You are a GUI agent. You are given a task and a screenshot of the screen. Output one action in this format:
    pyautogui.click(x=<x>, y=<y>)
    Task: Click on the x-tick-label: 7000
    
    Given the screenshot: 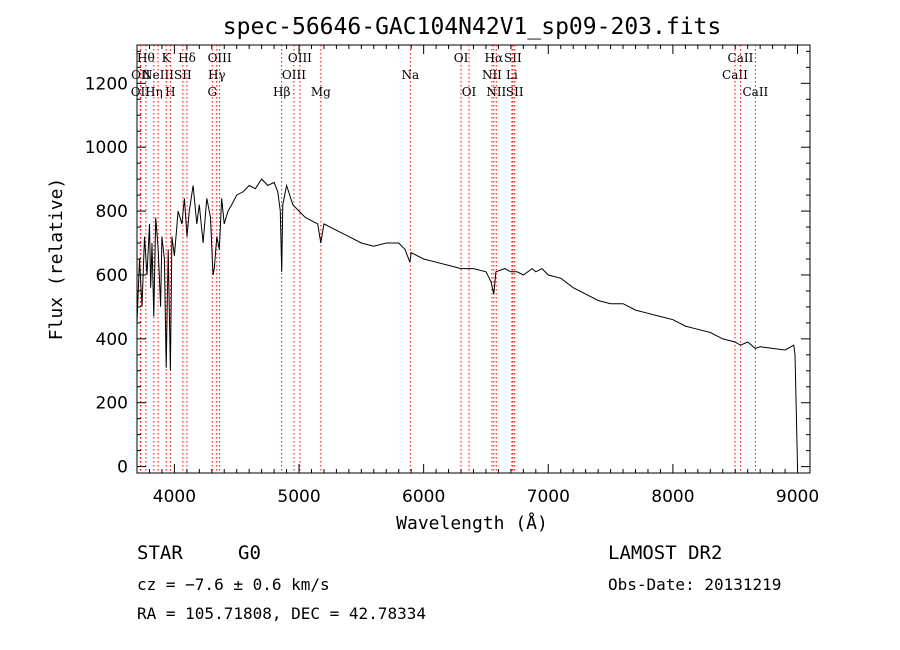 What is the action you would take?
    pyautogui.click(x=548, y=497)
    